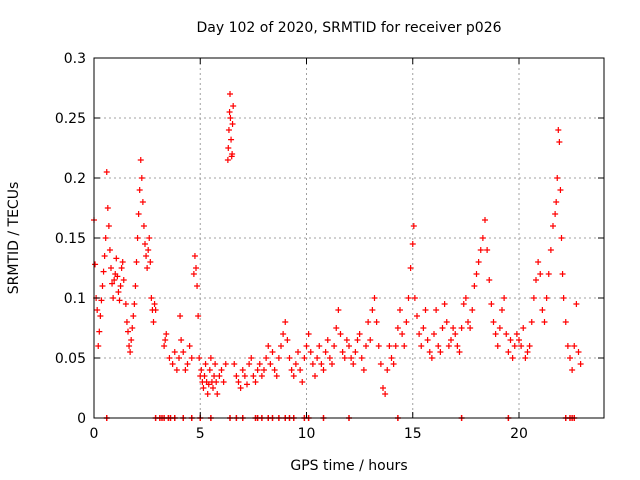 This screenshot has width=640, height=480. Describe the element at coordinates (14, 238) in the screenshot. I see `y-axis-label: SRMTID / TECUs` at that location.